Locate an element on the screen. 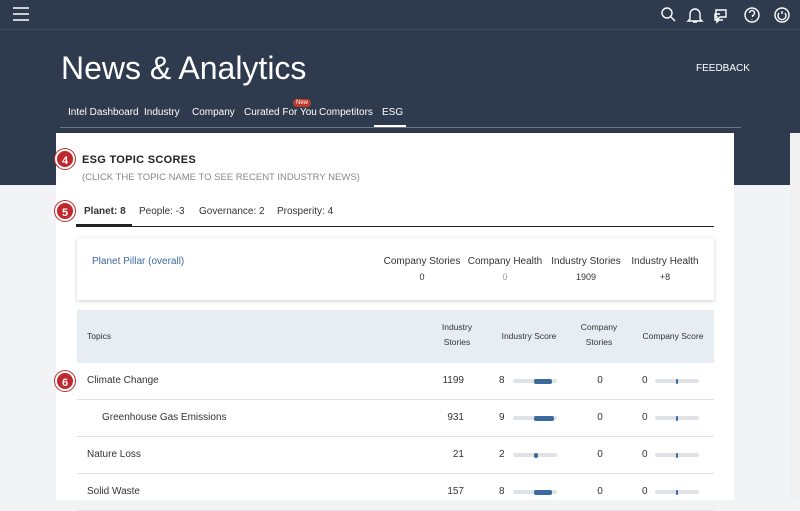 The width and height of the screenshot is (800, 511). tab-score: 4 is located at coordinates (330, 211).